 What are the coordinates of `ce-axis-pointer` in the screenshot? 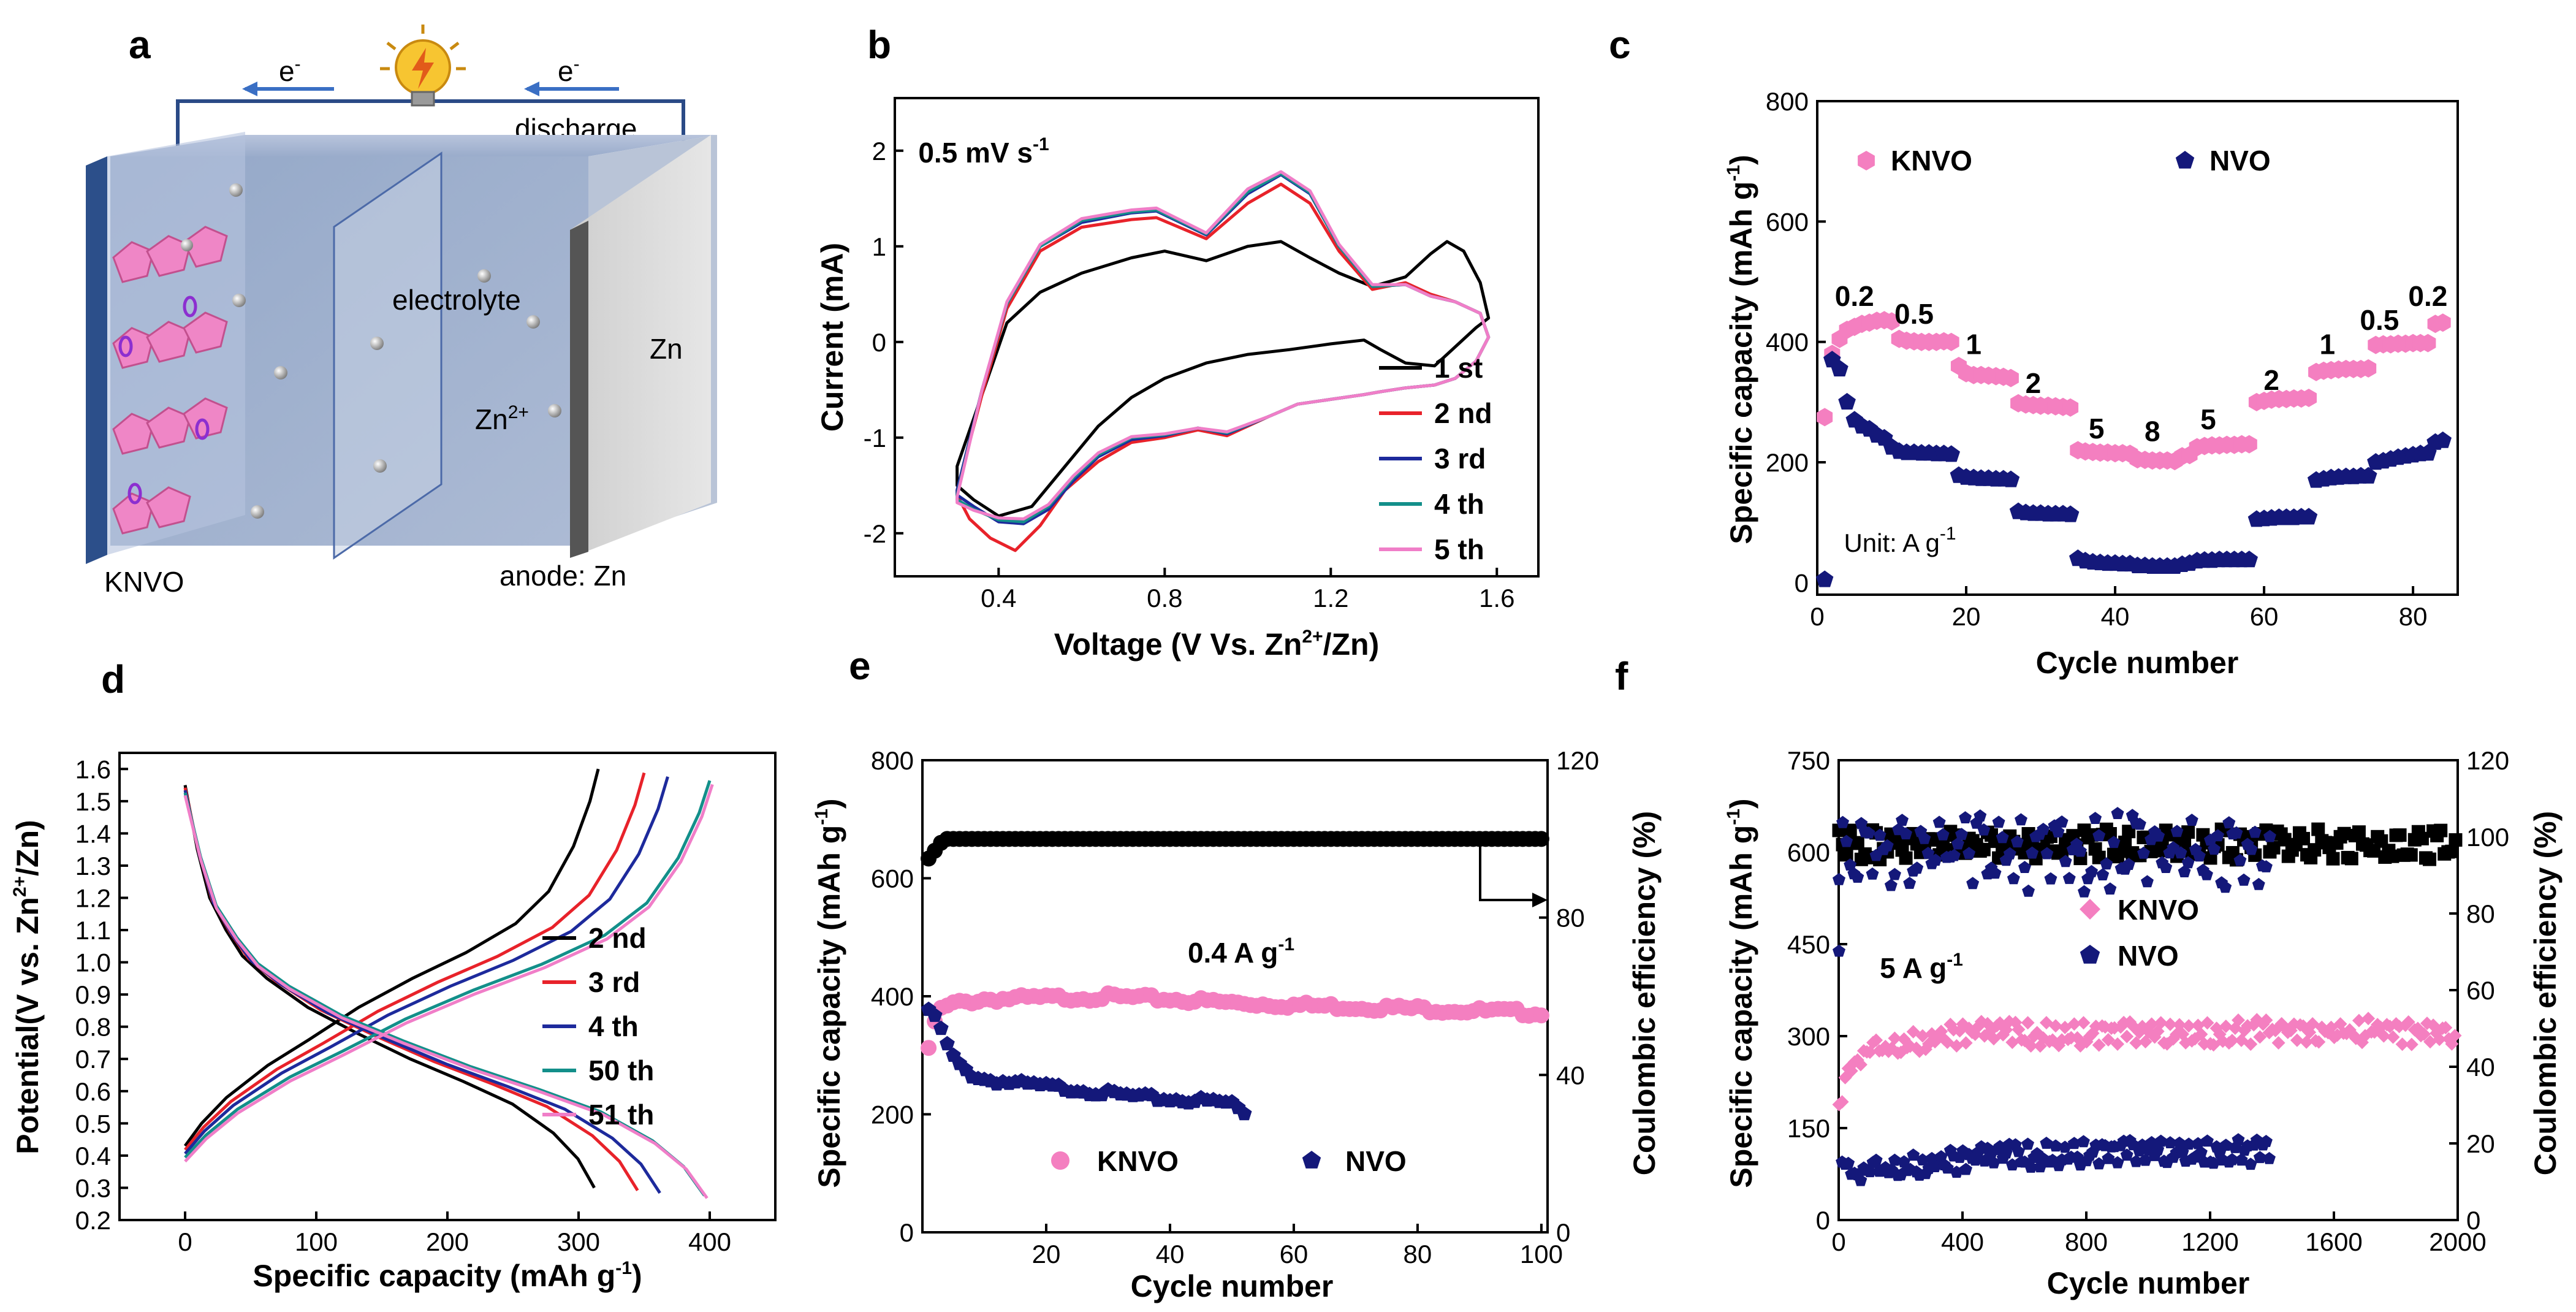 It's located at (1508, 874).